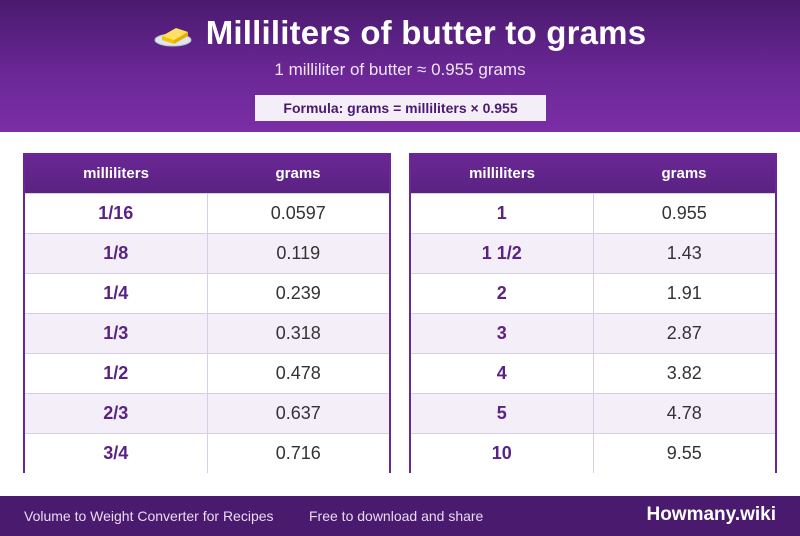  I want to click on grams-cell: 4.78, so click(684, 412).